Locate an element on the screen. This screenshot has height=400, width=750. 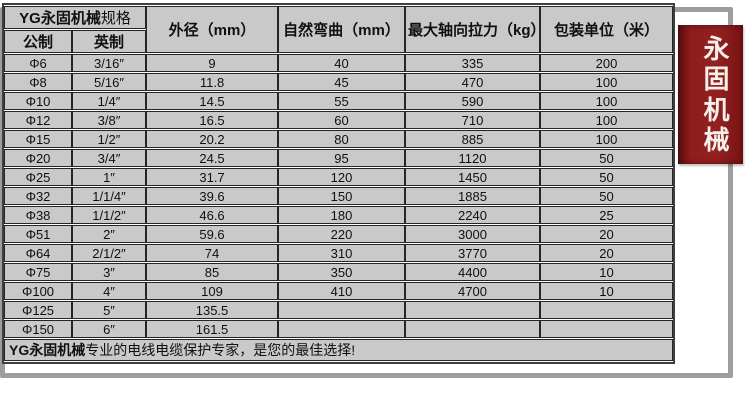
table-row: Φ51 2″ 59.6 220 3000 20 is located at coordinates (339, 234).